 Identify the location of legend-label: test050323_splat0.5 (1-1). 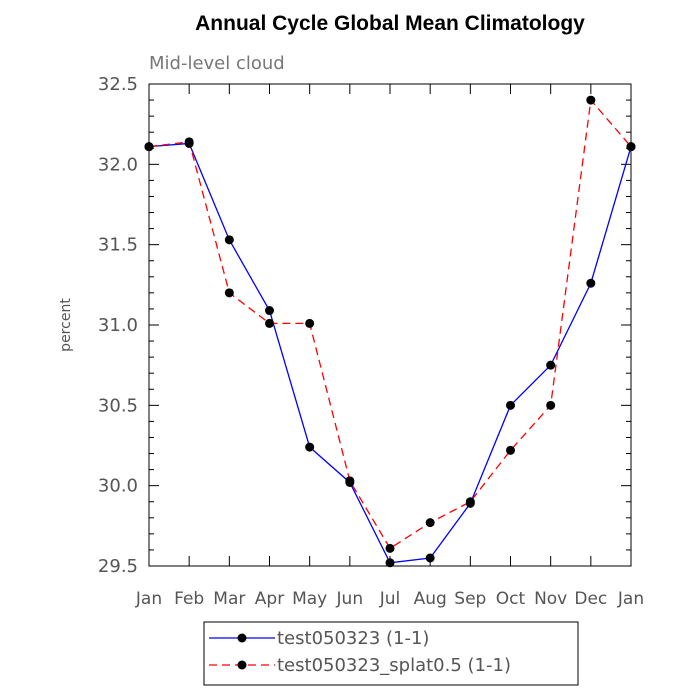
(394, 665).